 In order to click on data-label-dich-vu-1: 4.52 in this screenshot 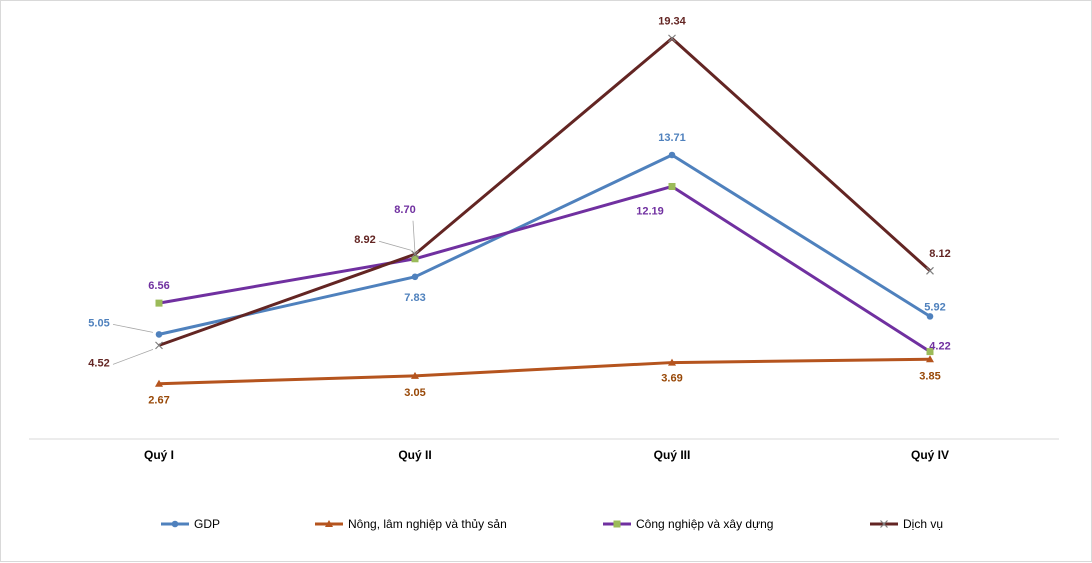, I will do `click(98, 363)`.